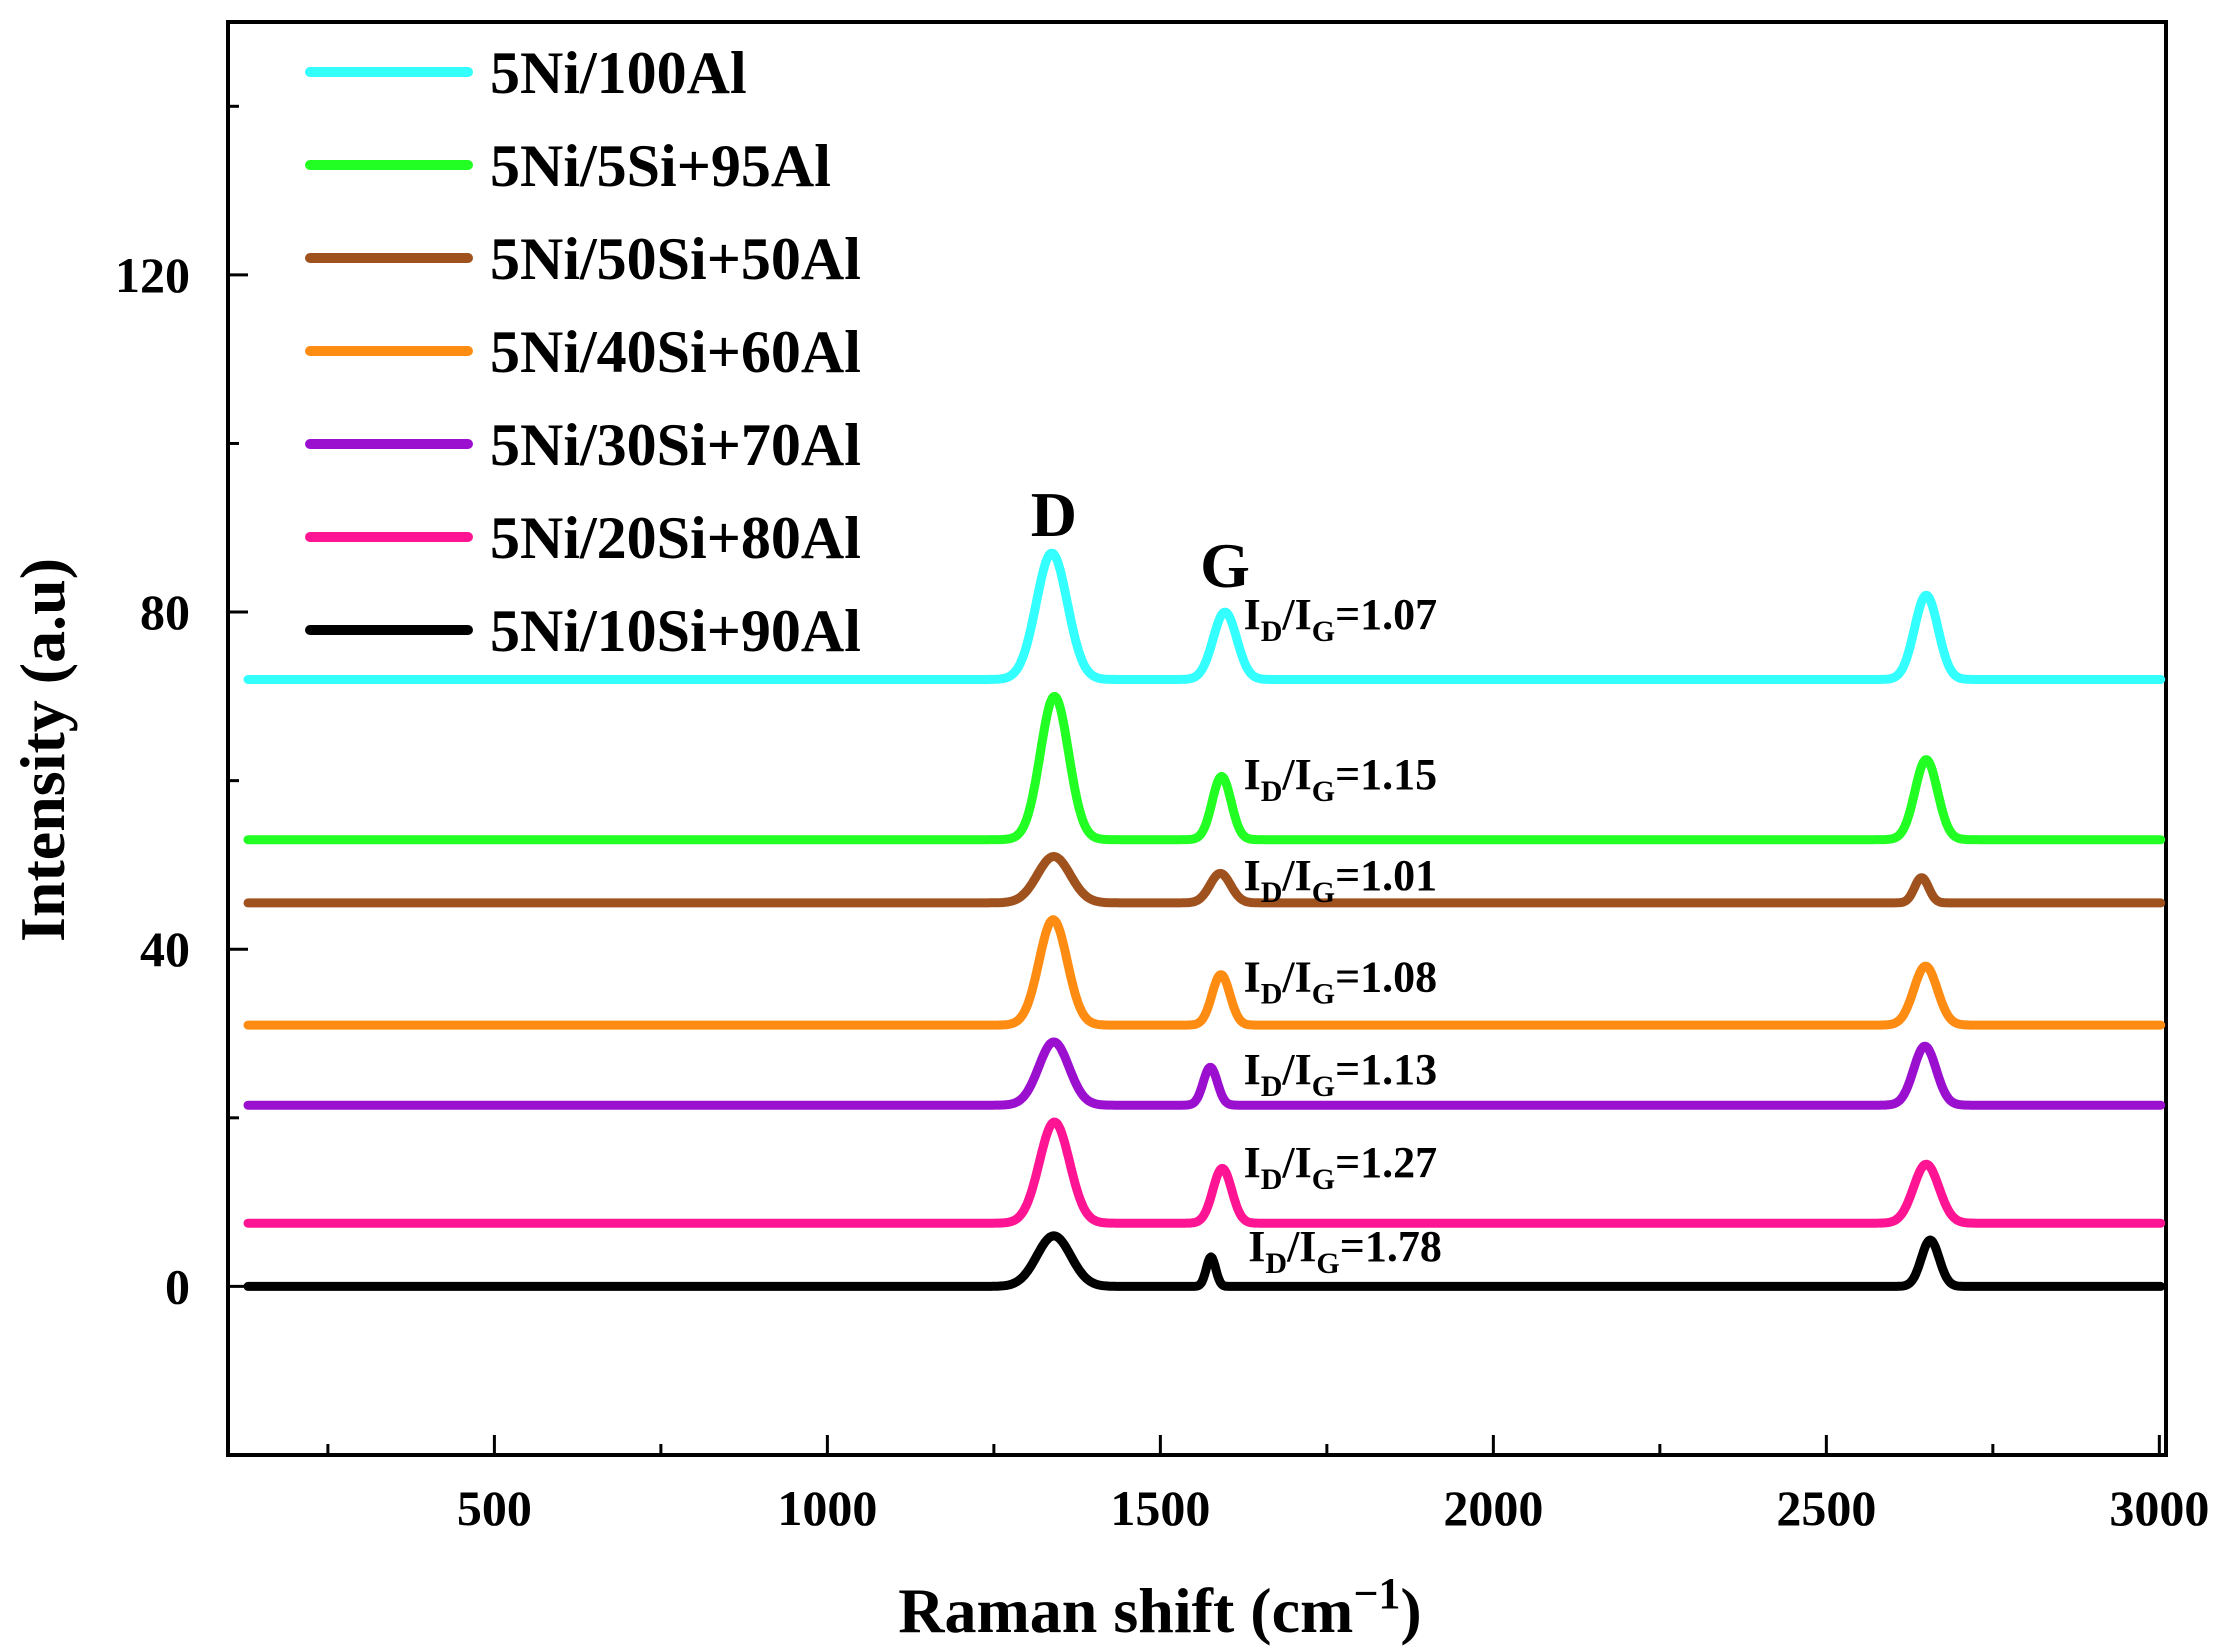 Image resolution: width=2226 pixels, height=1650 pixels. Describe the element at coordinates (660, 166) in the screenshot. I see `legend-label-1: 5Ni/5Si+95Al` at that location.